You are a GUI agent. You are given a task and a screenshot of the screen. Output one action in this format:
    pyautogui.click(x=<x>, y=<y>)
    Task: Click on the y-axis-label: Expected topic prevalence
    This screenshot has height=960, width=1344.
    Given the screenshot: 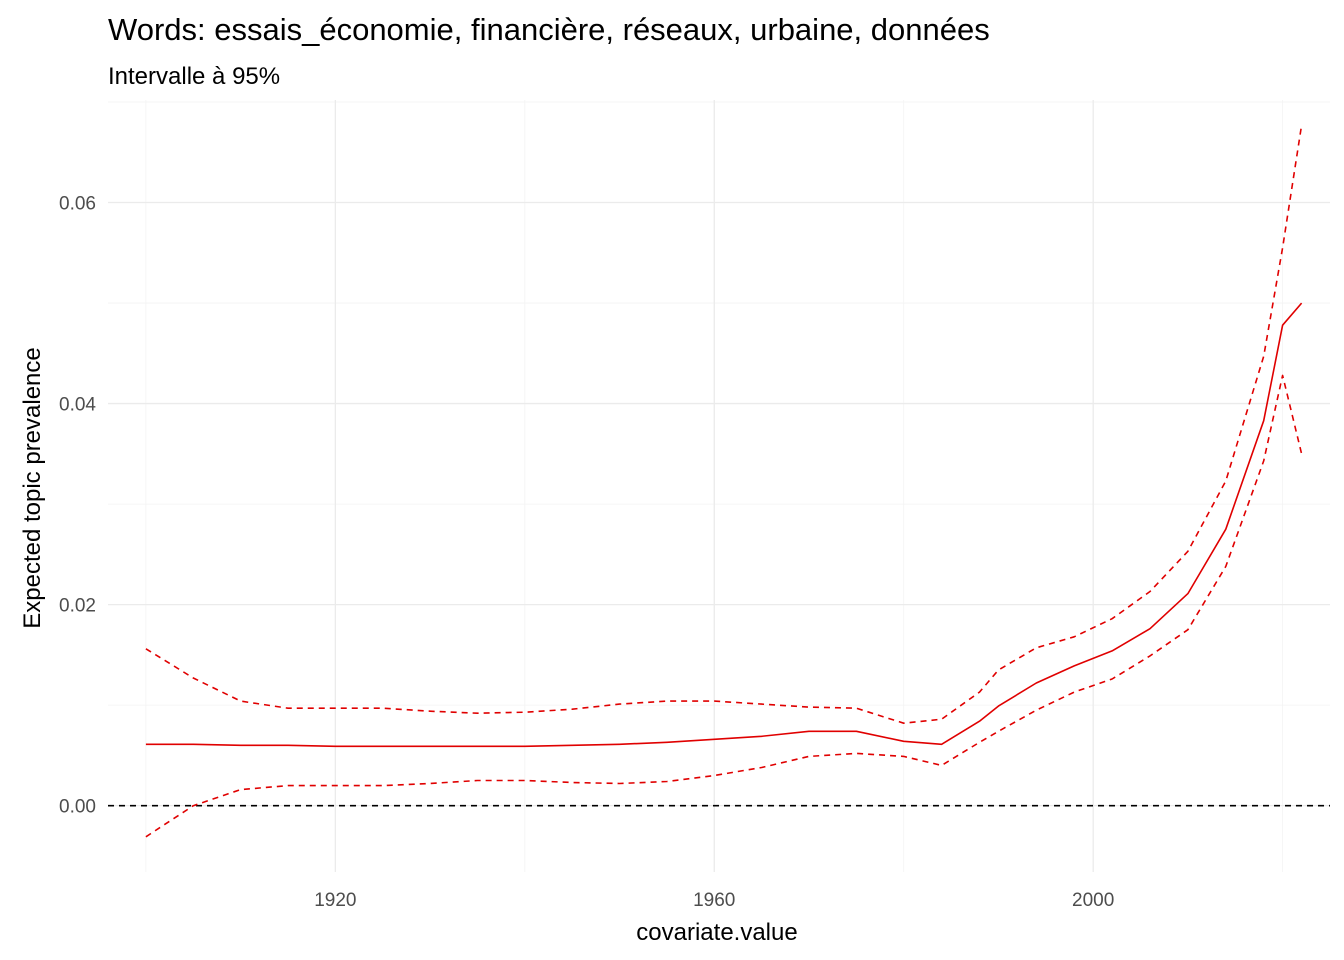 What is the action you would take?
    pyautogui.click(x=32, y=488)
    